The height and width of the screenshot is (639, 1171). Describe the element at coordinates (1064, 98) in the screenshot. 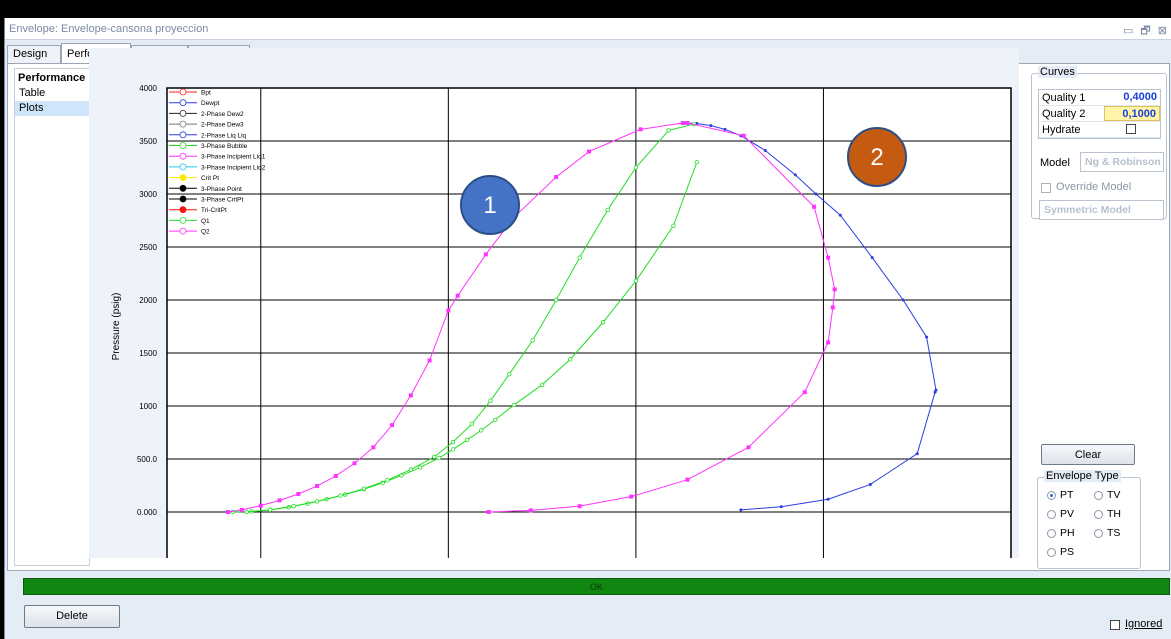

I see `quality1-label: Quality 1` at that location.